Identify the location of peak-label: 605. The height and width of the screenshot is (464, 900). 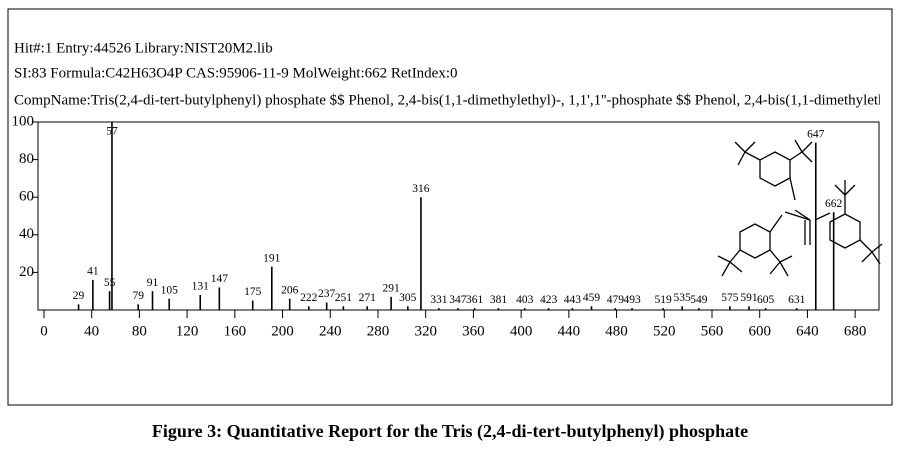
(766, 300).